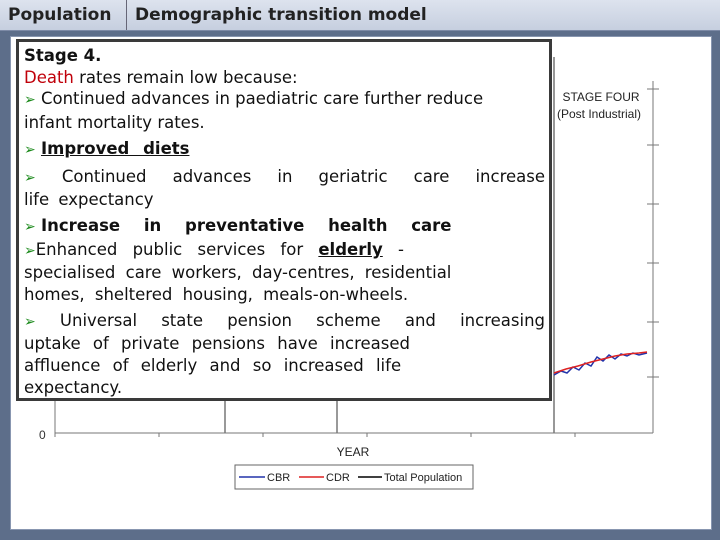 The width and height of the screenshot is (720, 540). I want to click on bullet-5-text: Enhanced public services for, so click(169, 249).